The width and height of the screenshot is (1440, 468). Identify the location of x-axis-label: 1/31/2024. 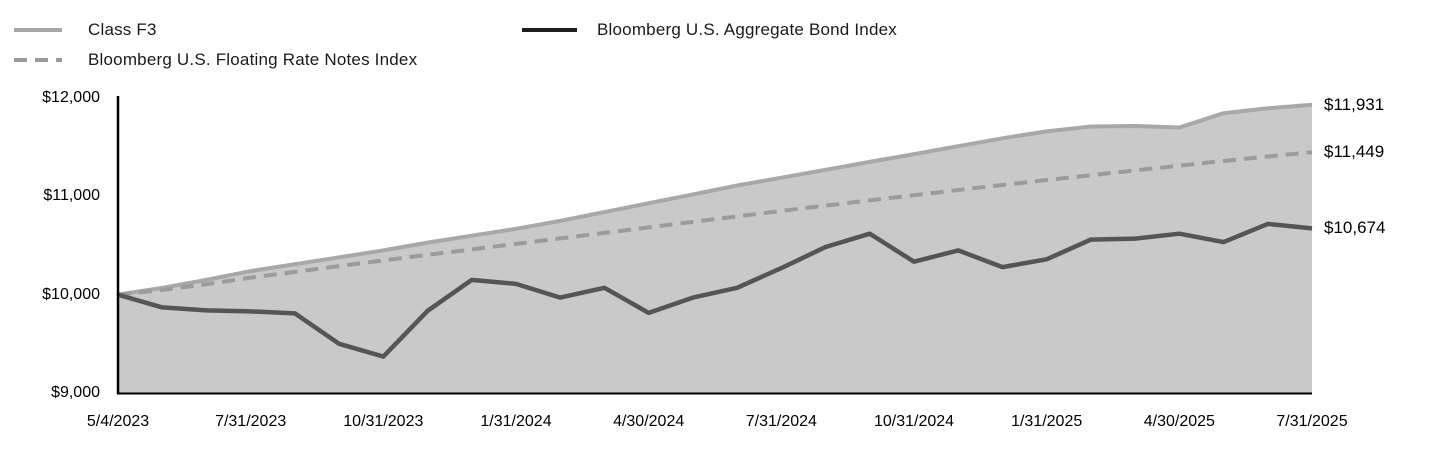
(516, 421).